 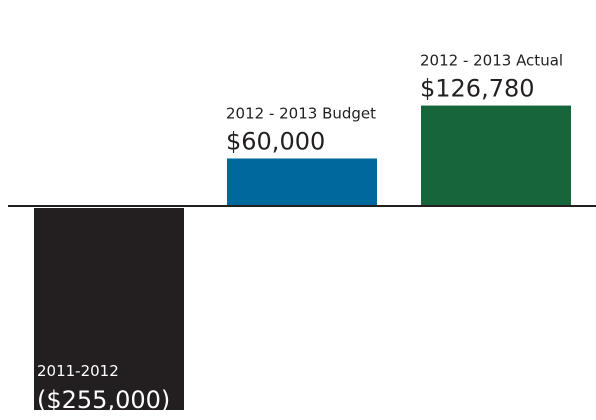 What do you see at coordinates (78, 371) in the screenshot?
I see `category-label-2011-2012: 2011-2012` at bounding box center [78, 371].